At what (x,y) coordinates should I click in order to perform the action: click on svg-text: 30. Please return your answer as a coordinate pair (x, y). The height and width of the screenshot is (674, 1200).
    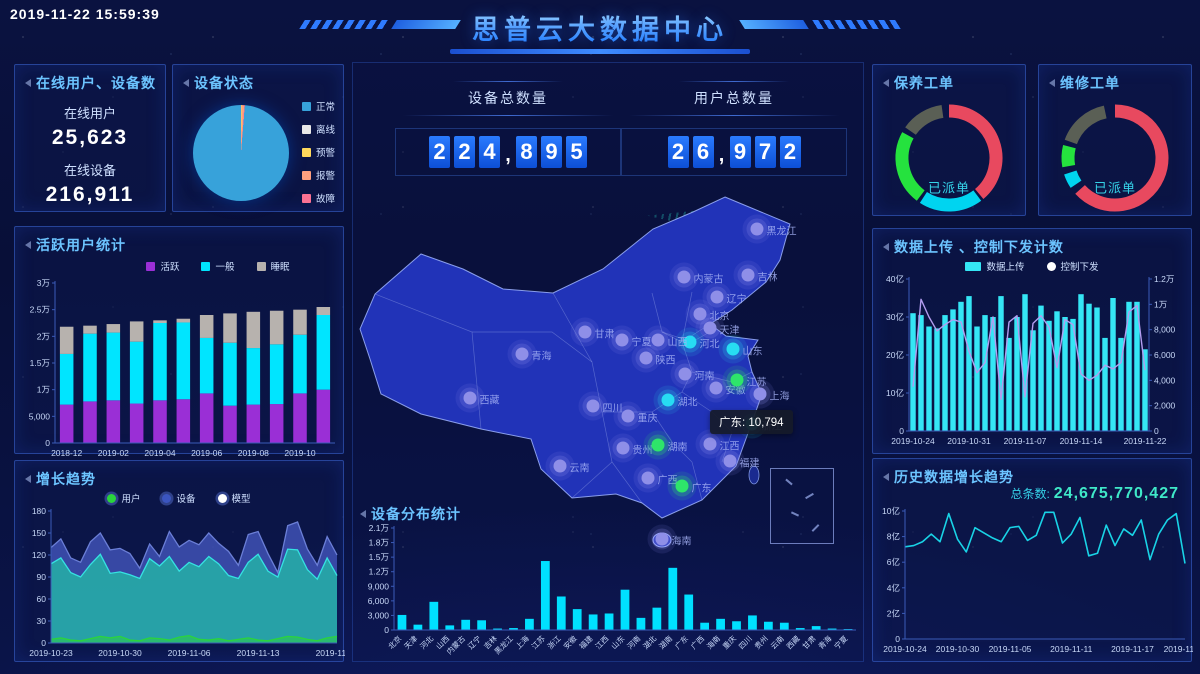
    Looking at the image, I should click on (42, 621).